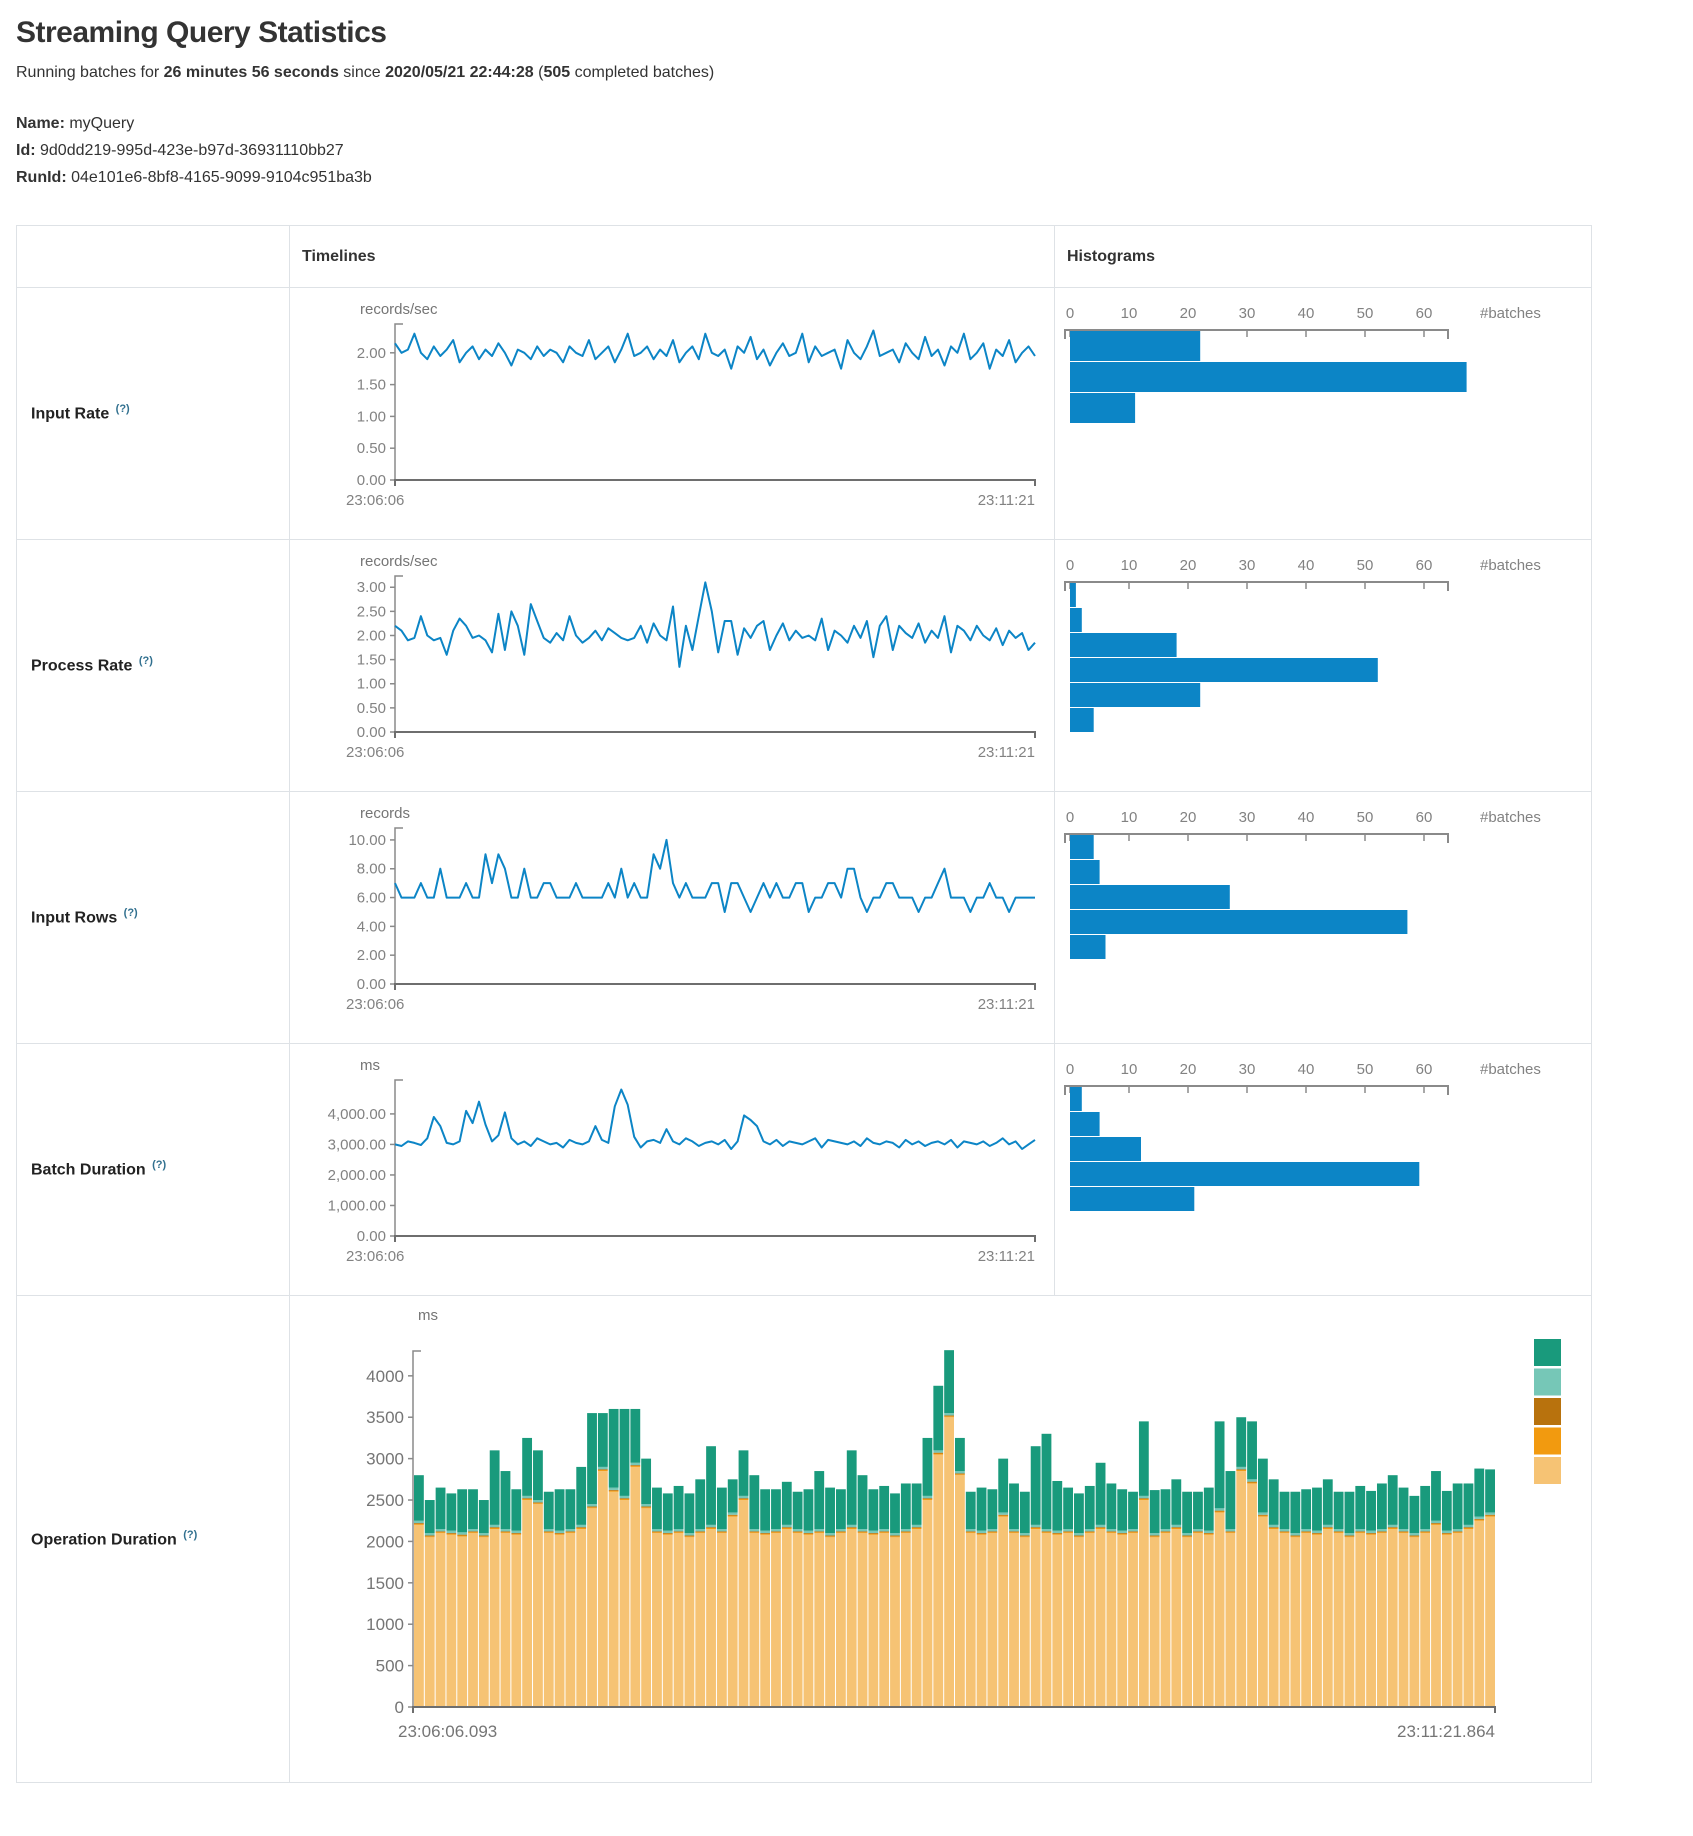 This screenshot has width=1693, height=1836. What do you see at coordinates (385, 1541) in the screenshot?
I see `svg-text: 2000` at bounding box center [385, 1541].